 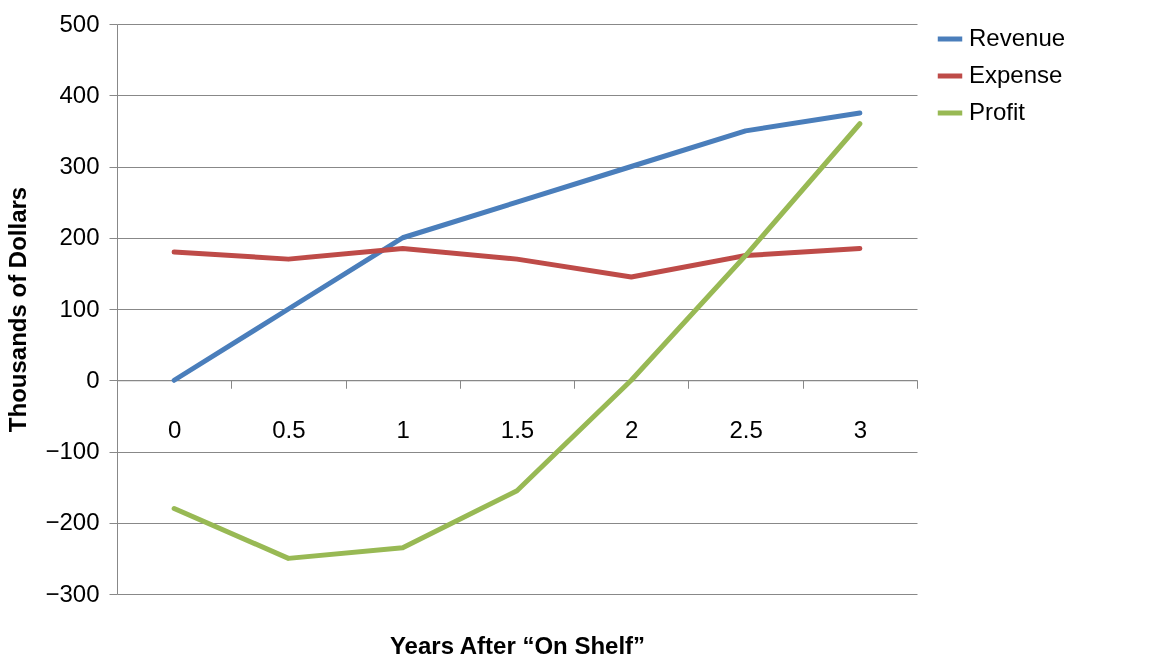 I want to click on y-tick-label: 100, so click(x=79, y=308).